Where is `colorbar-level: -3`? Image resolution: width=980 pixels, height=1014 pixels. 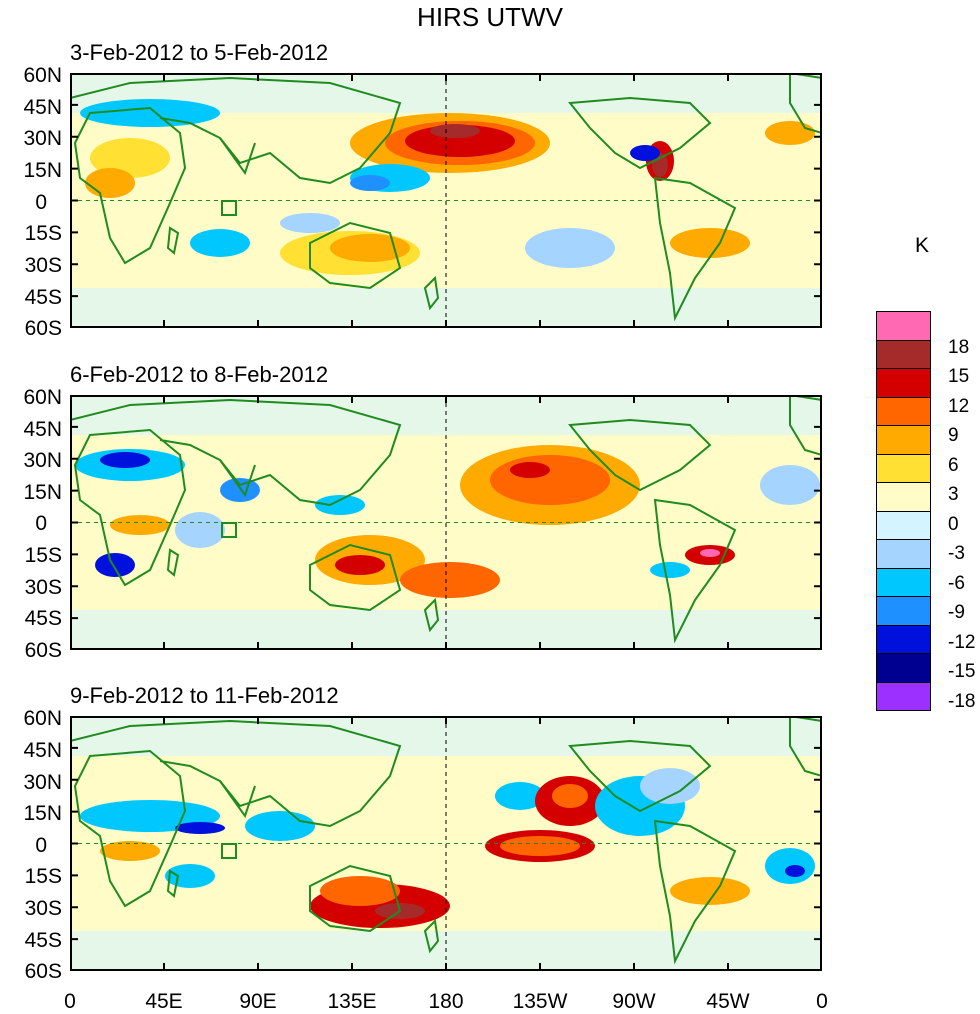 colorbar-level: -3 is located at coordinates (956, 553).